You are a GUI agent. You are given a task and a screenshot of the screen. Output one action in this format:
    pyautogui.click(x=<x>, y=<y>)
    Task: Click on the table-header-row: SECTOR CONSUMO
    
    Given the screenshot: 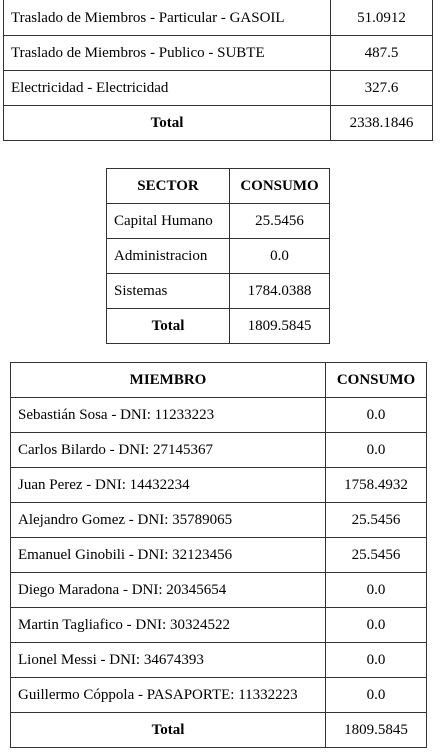 What is the action you would take?
    pyautogui.click(x=218, y=186)
    